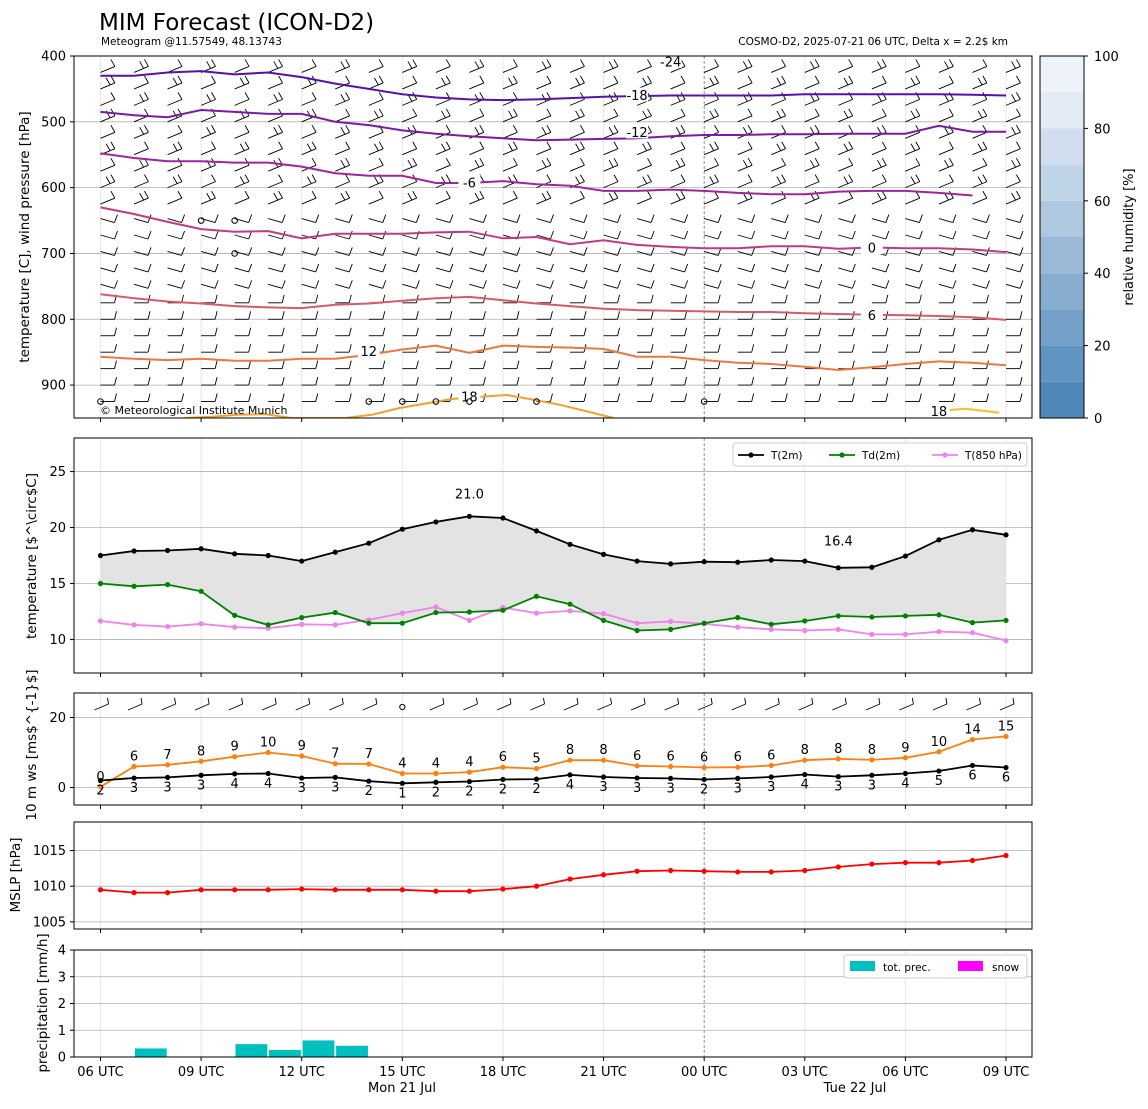  What do you see at coordinates (805, 1072) in the screenshot?
I see `x-tick-label: 03 UTC` at bounding box center [805, 1072].